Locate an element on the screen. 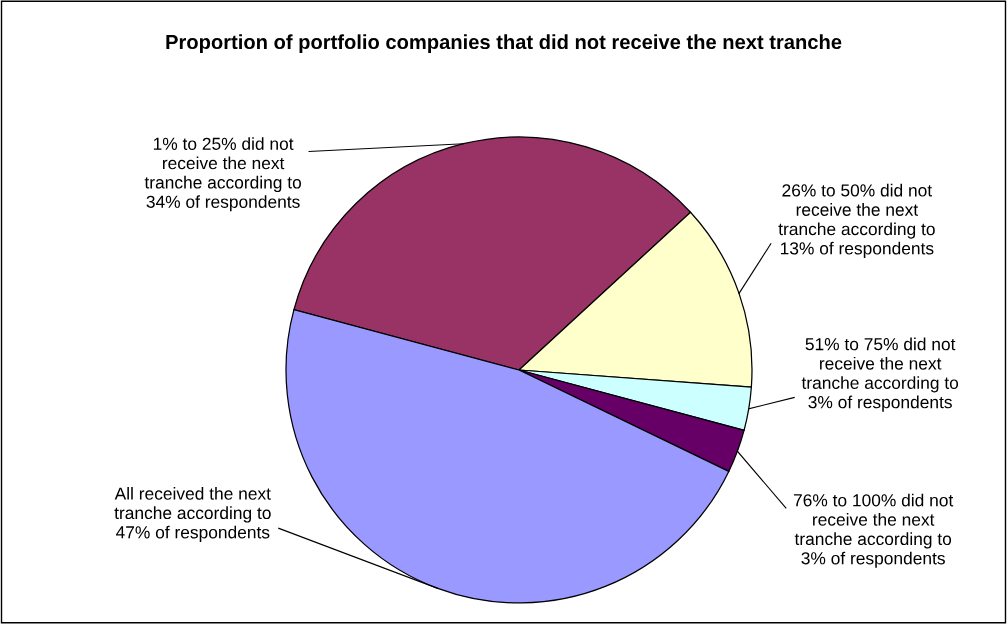 This screenshot has height=624, width=1007. slice-label: 76% to 100% did not receive the next tranche according to 3% of respondents is located at coordinates (873, 530).